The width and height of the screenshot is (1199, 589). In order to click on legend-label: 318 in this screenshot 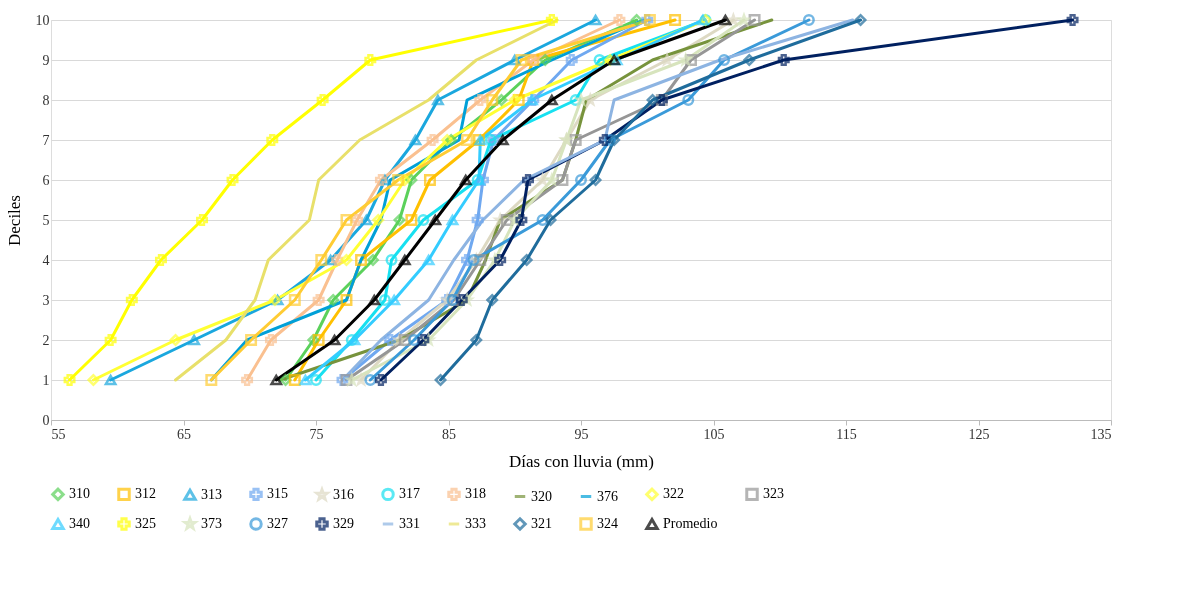, I will do `click(475, 494)`.